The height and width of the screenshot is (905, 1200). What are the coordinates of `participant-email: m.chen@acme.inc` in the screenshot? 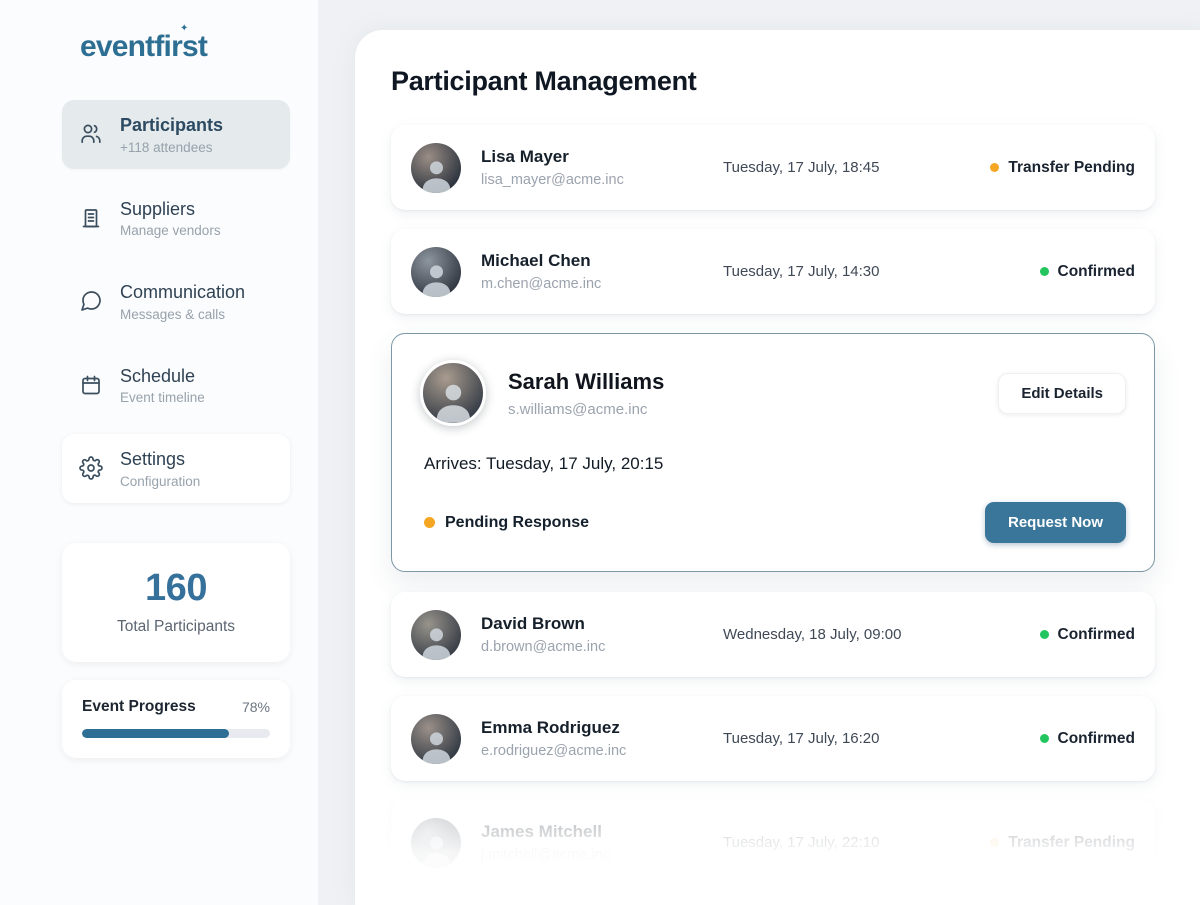 It's located at (541, 284).